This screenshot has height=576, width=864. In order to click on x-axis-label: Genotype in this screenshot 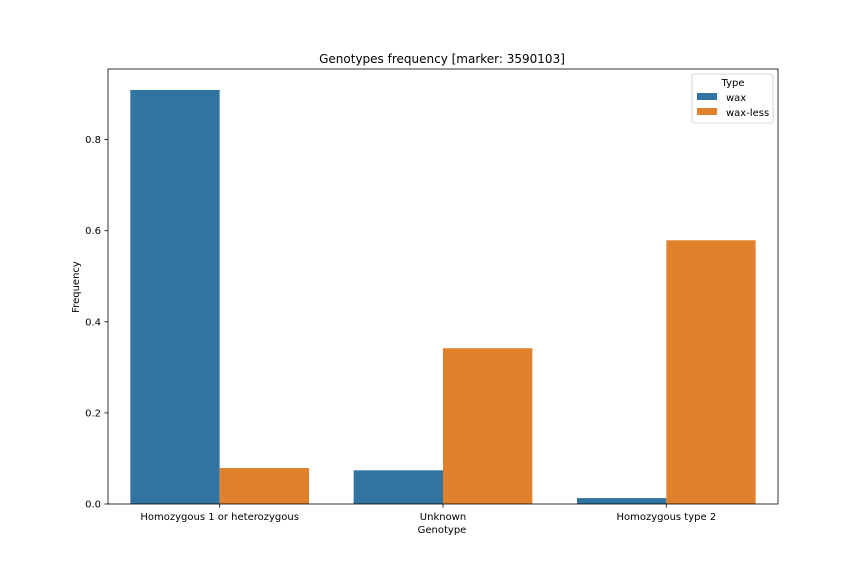, I will do `click(442, 530)`.